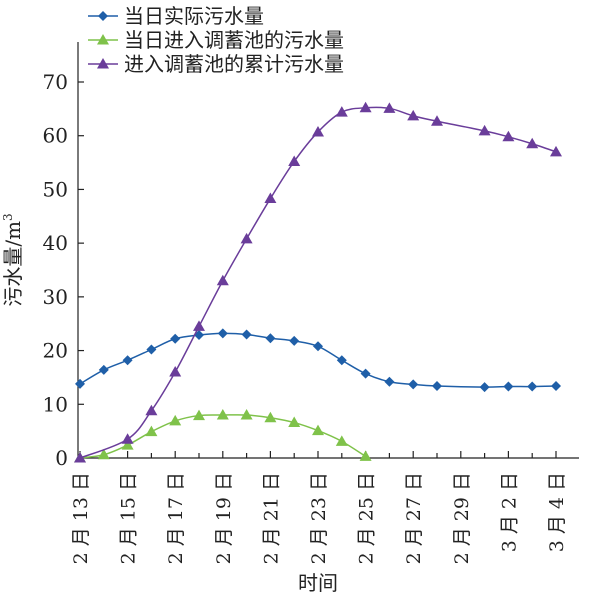 The height and width of the screenshot is (602, 609). What do you see at coordinates (234, 64) in the screenshot?
I see `legend-label-3: 进入调蓄池的累计污水量` at bounding box center [234, 64].